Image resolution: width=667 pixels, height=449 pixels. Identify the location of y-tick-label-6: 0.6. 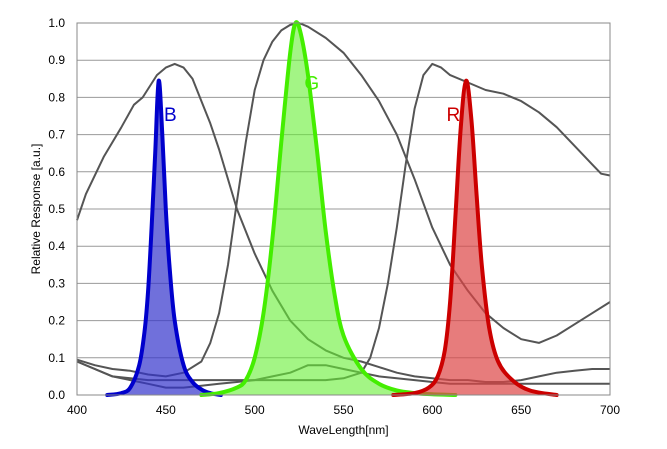
(56, 172).